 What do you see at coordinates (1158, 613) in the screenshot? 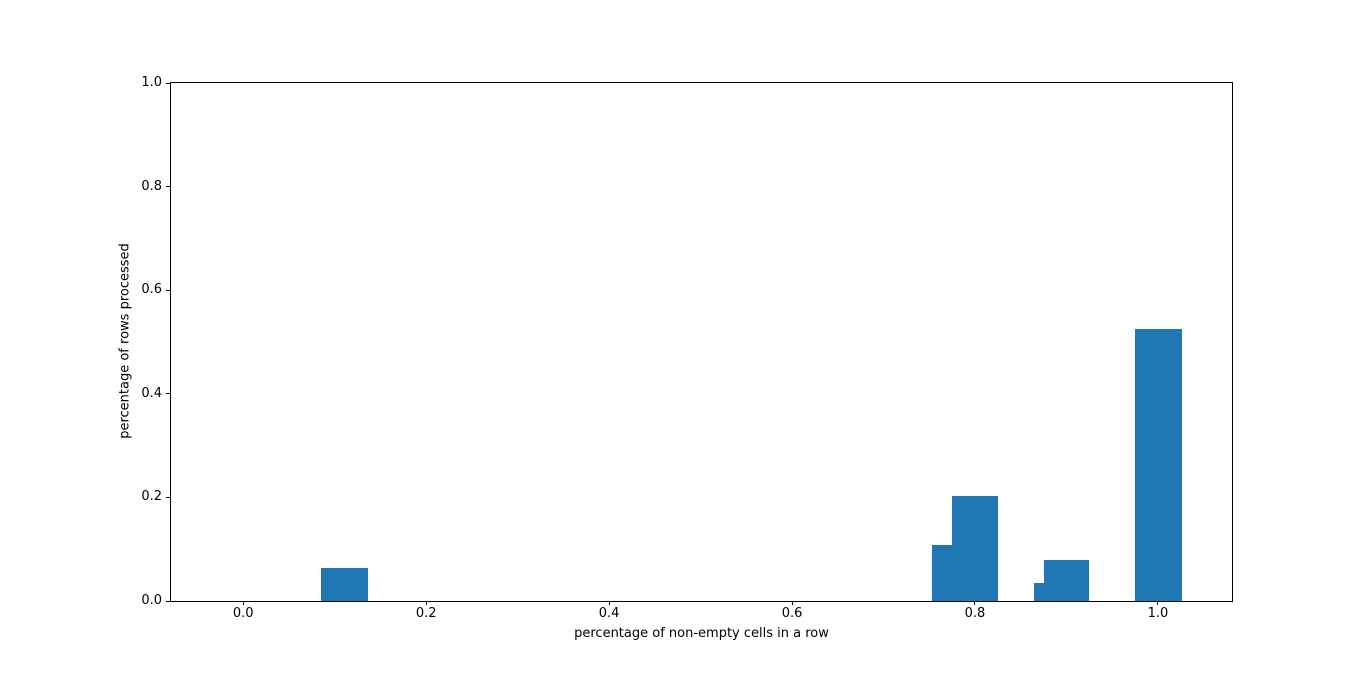
I see `x-tick-label: 1.0` at bounding box center [1158, 613].